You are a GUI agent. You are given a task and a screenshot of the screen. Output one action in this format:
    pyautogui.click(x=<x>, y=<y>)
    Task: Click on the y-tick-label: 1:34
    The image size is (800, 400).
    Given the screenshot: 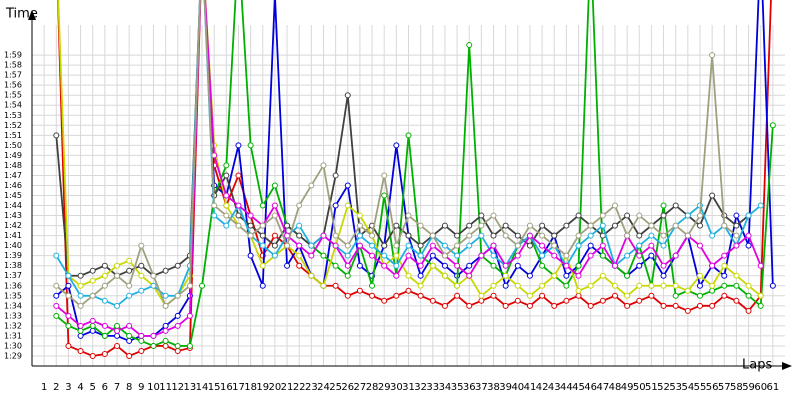 What is the action you would take?
    pyautogui.click(x=13, y=305)
    